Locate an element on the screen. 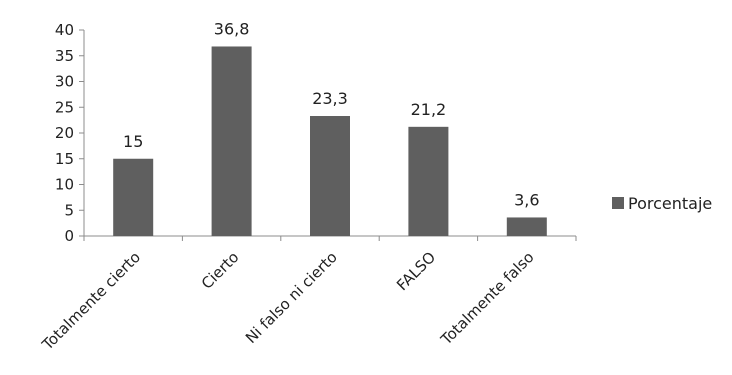  data-label: 3,6 is located at coordinates (526, 199).